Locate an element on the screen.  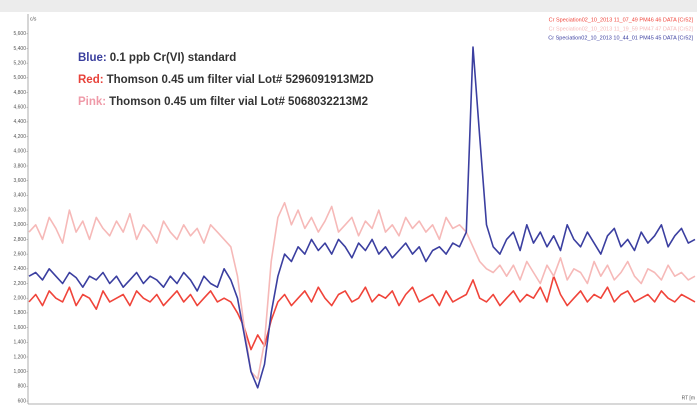
y-tick-label: 1,000 is located at coordinates (19, 372).